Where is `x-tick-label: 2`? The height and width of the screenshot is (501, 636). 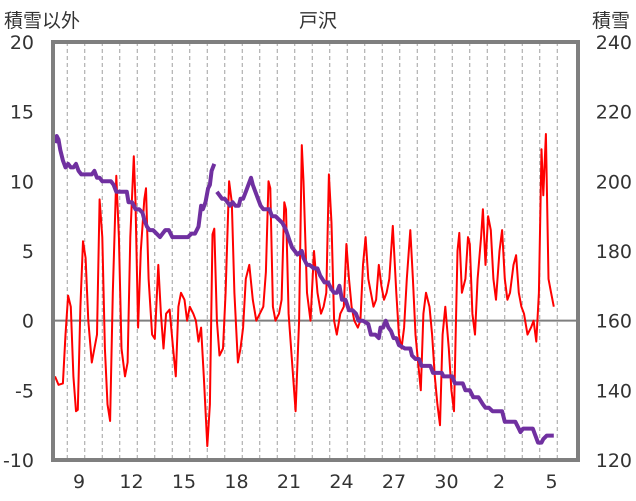
x-tick-label: 2 is located at coordinates (499, 482).